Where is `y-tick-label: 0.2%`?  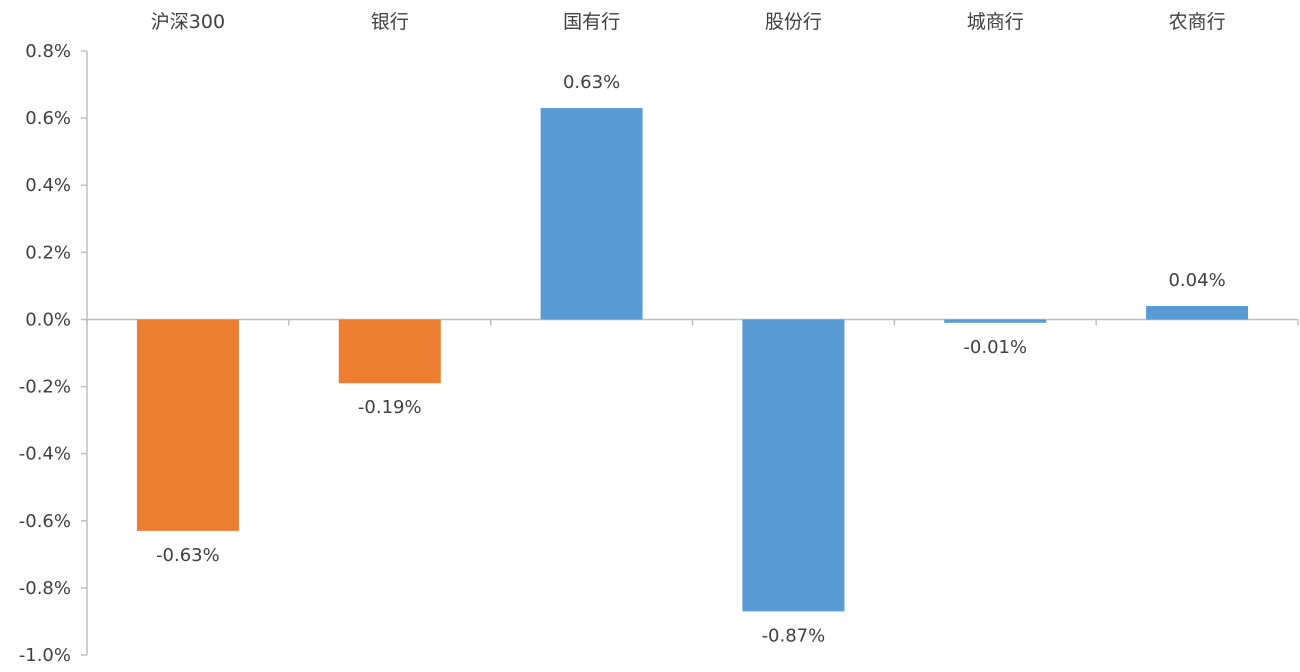 y-tick-label: 0.2% is located at coordinates (48, 252).